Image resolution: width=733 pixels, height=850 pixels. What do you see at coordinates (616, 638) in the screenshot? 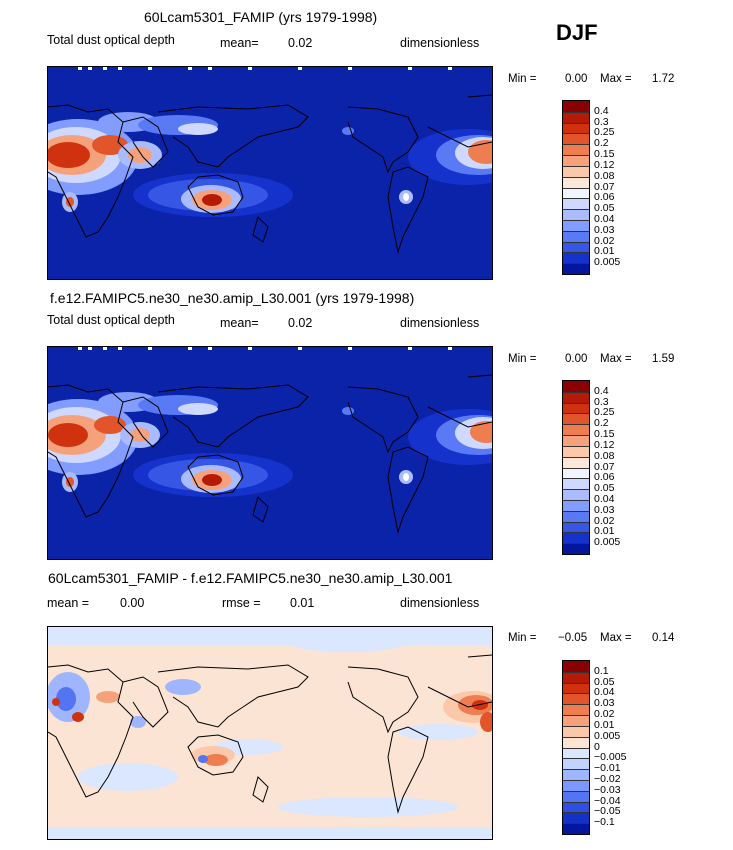
I see `panel3-max-label: Max =` at bounding box center [616, 638].